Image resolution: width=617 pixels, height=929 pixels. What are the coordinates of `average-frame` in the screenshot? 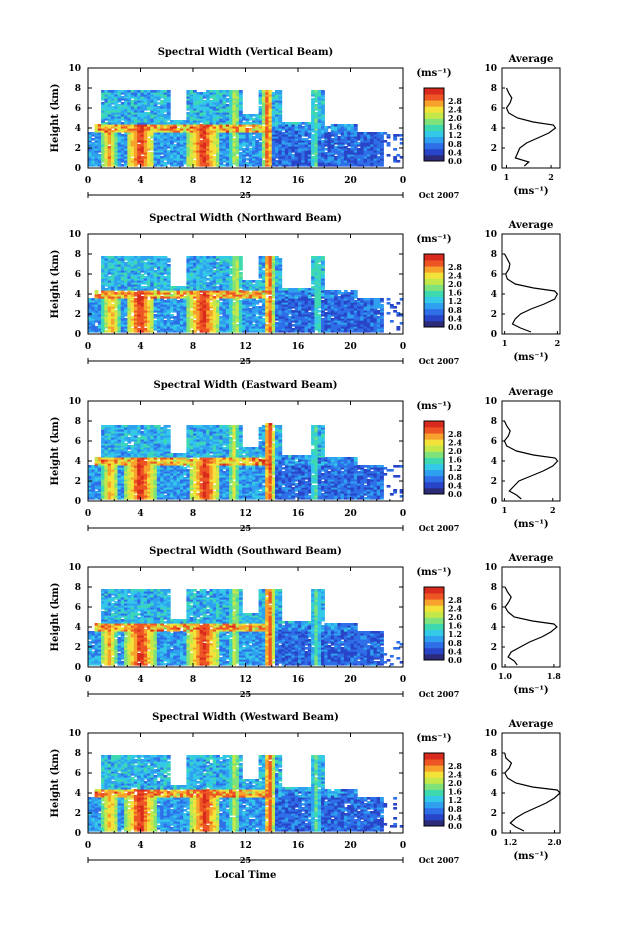 It's located at (531, 118).